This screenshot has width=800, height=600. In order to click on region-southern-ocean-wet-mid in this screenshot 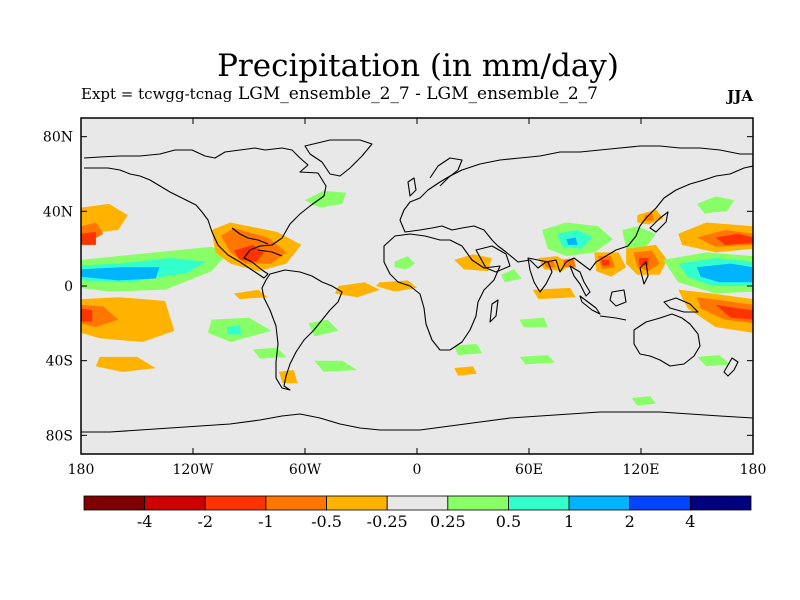, I will do `click(336, 366)`.